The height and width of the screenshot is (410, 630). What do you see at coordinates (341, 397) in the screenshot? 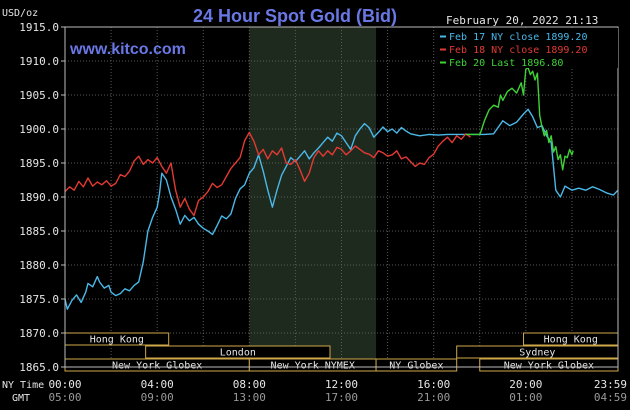
I see `x-tick-label-gmt: 17:00` at bounding box center [341, 397].